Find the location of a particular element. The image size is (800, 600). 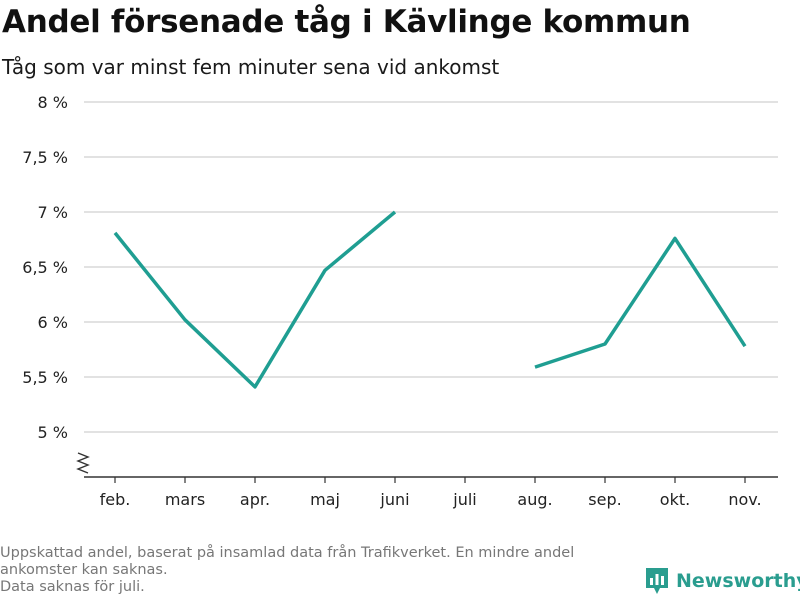

y-tick-label: 7 % is located at coordinates (53, 212).